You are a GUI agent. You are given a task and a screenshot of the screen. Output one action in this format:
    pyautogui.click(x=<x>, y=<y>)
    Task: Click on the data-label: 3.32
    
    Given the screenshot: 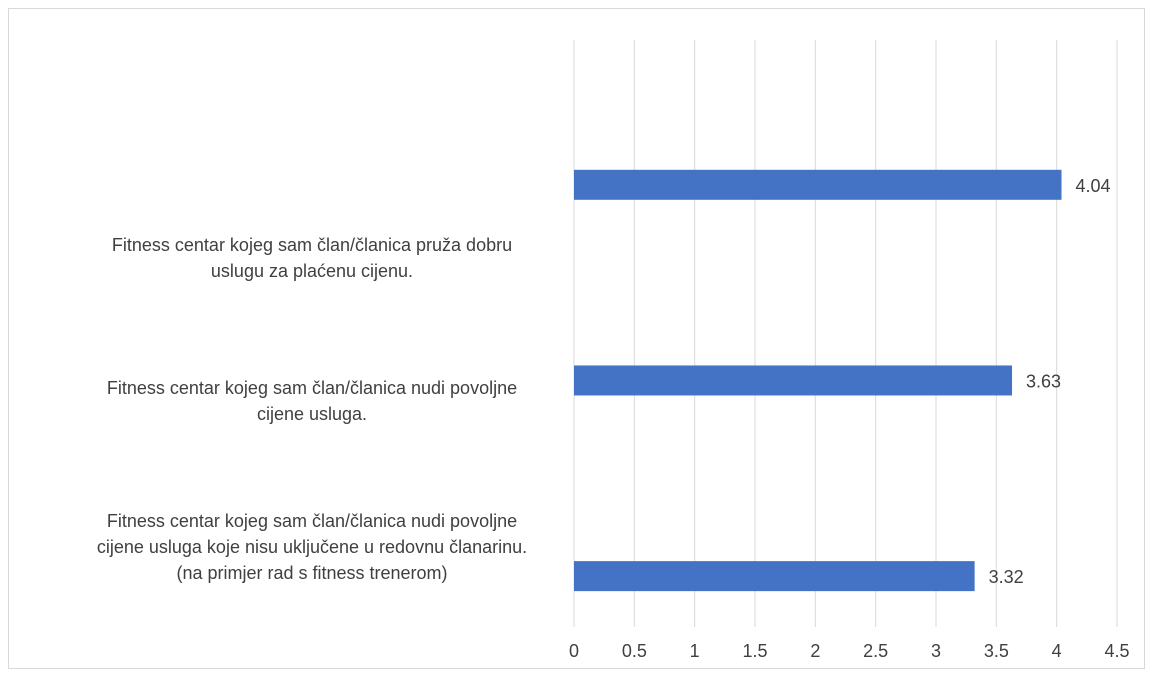 What is the action you would take?
    pyautogui.click(x=1006, y=577)
    